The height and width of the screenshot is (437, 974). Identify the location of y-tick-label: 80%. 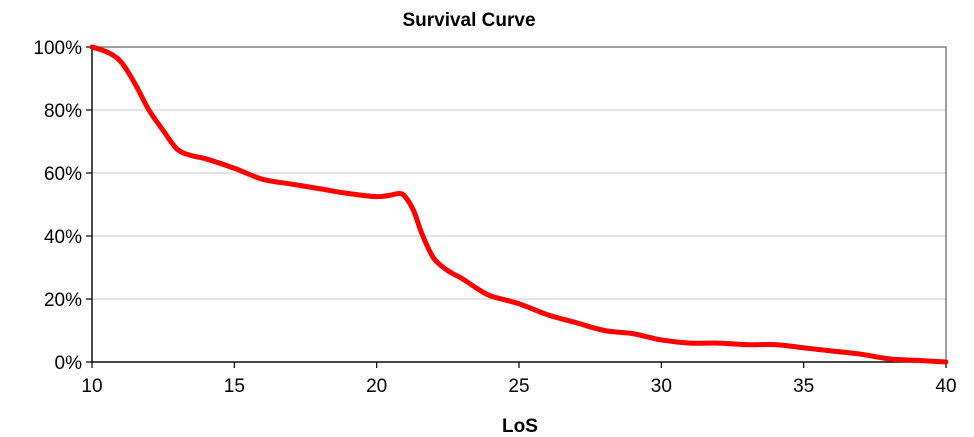
(63, 111).